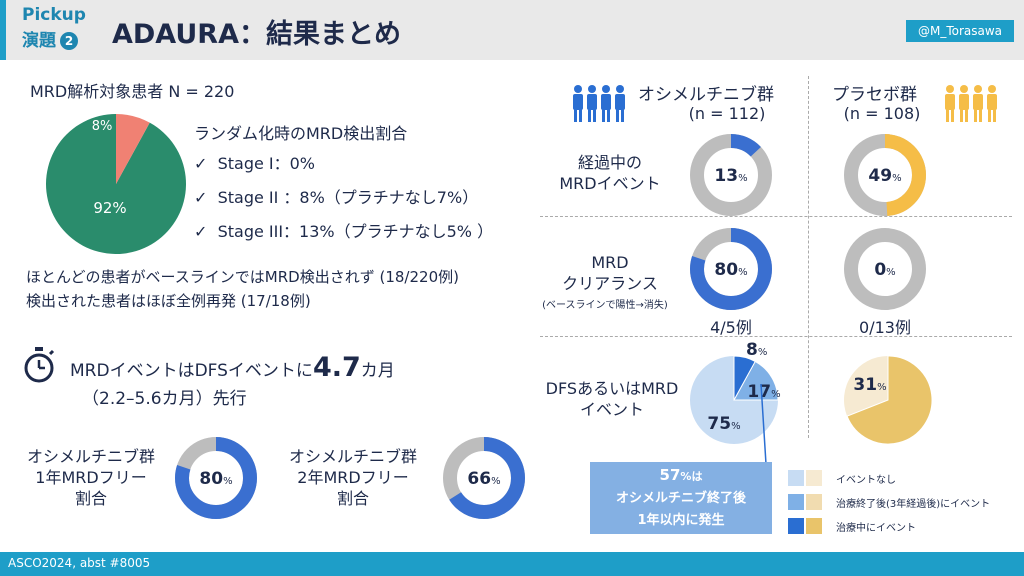 This screenshot has height=576, width=1024. Describe the element at coordinates (256, 34) in the screenshot. I see `page-title: ADAURA：結果まとめ` at that location.